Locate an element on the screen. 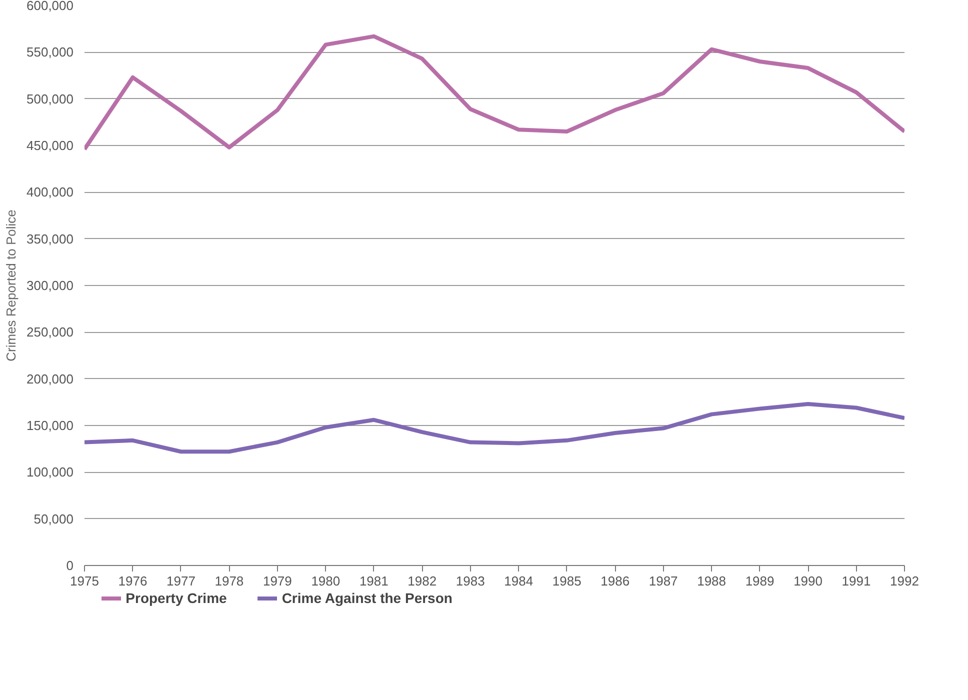  x-tick-label: 1977 is located at coordinates (181, 581).